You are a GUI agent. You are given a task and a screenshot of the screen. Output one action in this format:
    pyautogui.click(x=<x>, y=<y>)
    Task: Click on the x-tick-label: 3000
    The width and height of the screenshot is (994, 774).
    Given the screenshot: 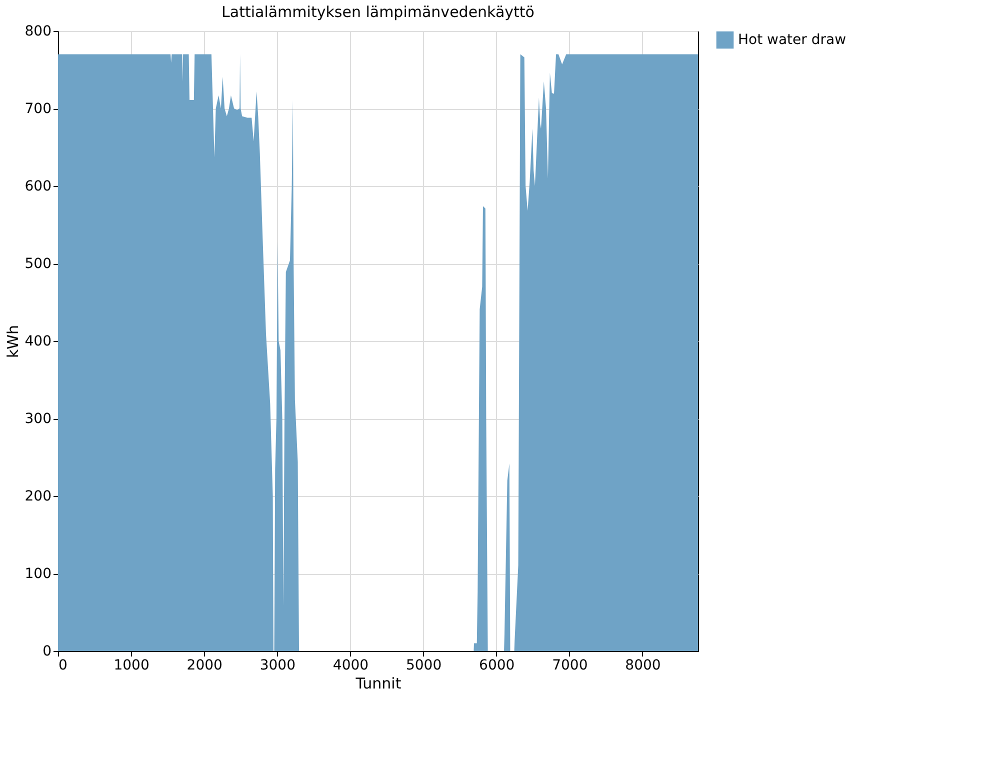 What is the action you would take?
    pyautogui.click(x=278, y=666)
    